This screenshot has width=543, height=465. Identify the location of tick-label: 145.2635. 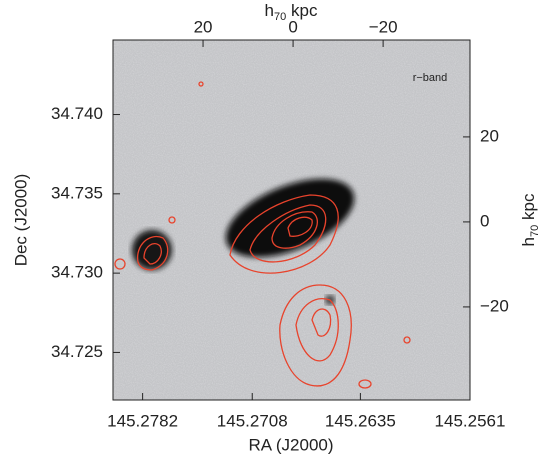
(360, 420).